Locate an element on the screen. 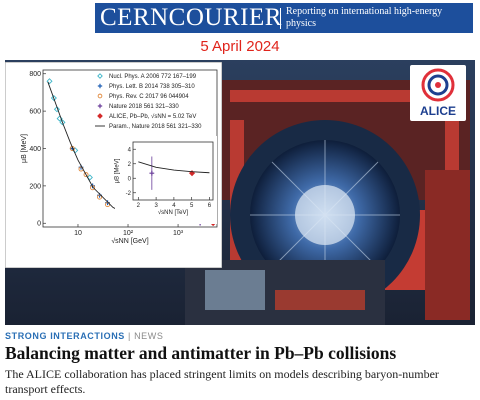 The image size is (480, 400). x-tick-label: 10² is located at coordinates (128, 233).